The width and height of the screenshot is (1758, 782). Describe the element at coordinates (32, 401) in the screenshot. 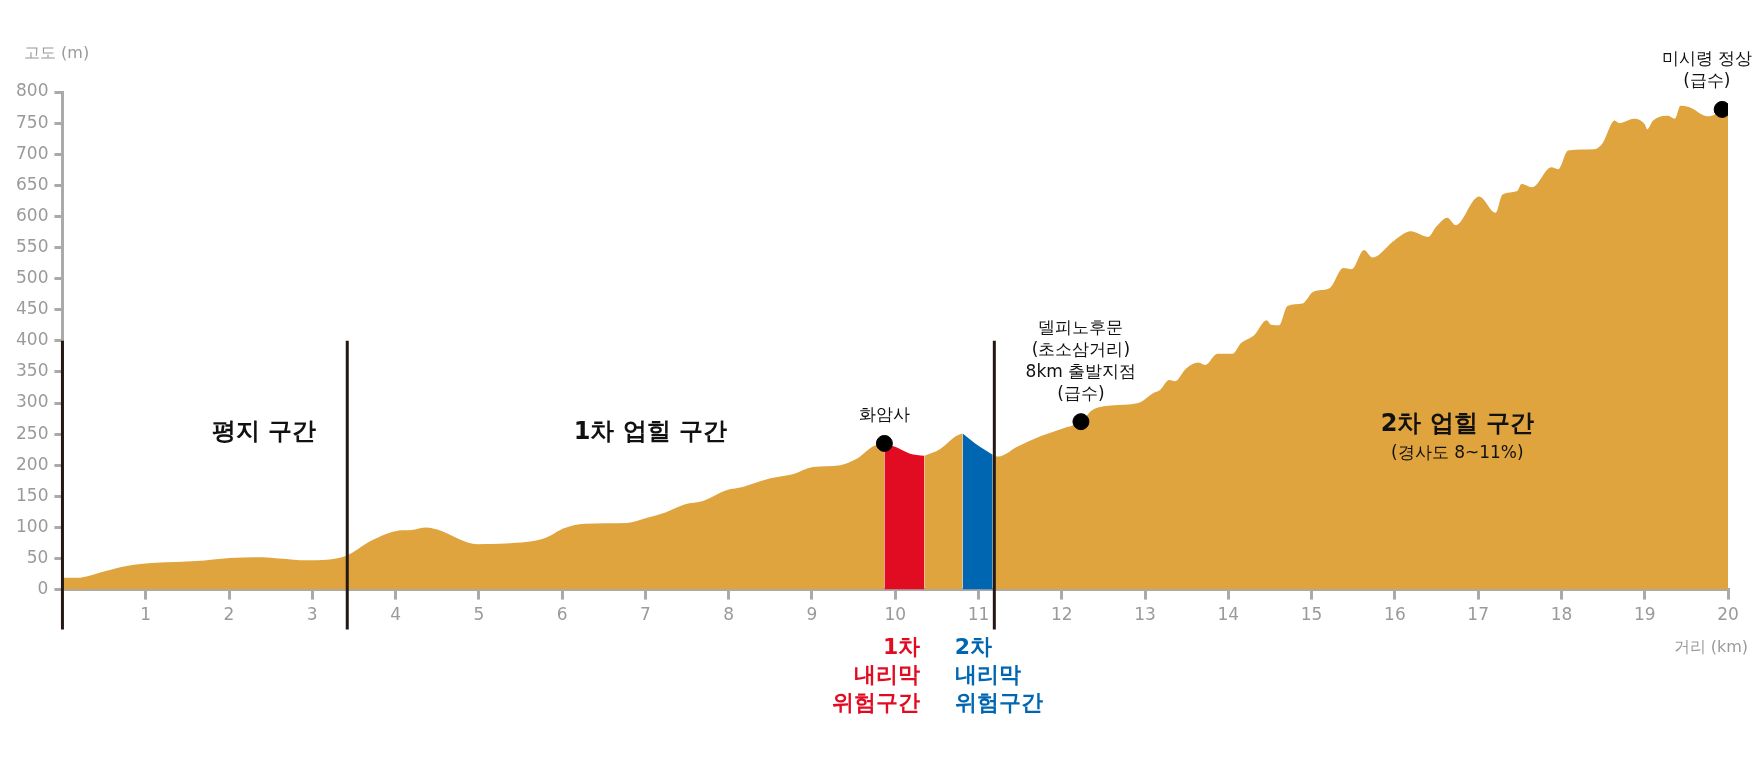

I see `y-tick-label: 300` at that location.